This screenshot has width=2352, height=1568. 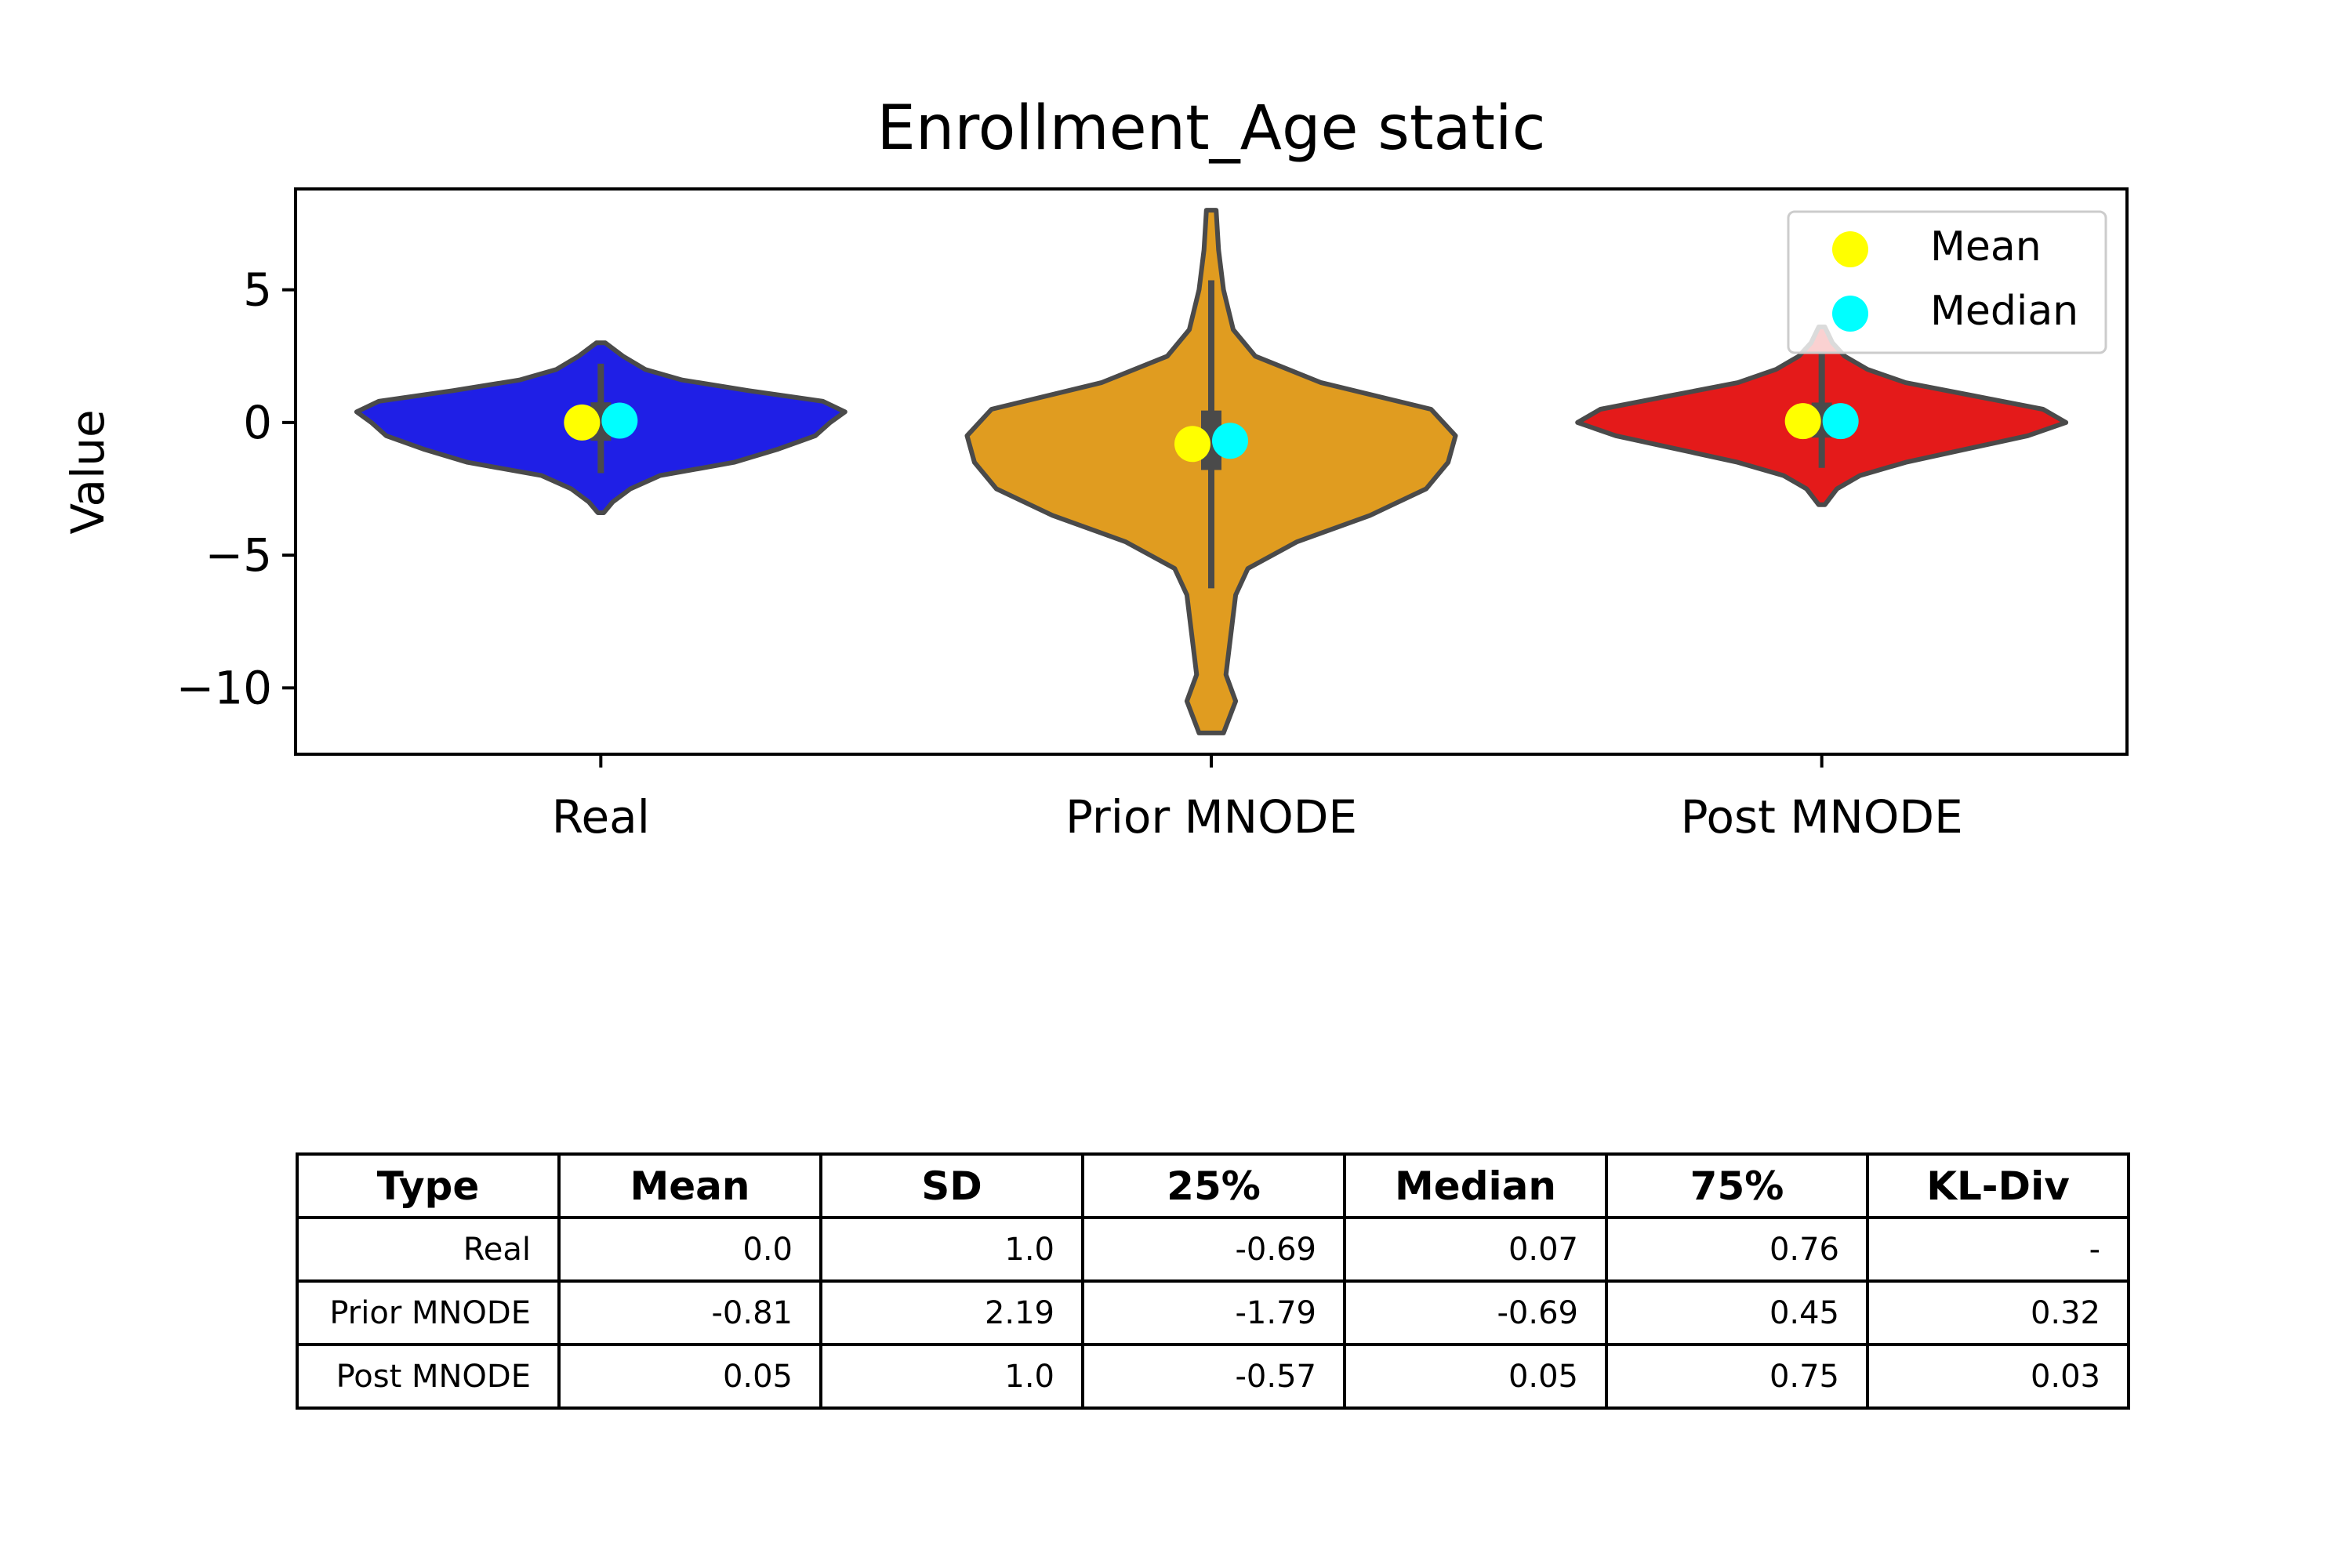 What do you see at coordinates (239, 555) in the screenshot?
I see `y-tick-label: −5` at bounding box center [239, 555].